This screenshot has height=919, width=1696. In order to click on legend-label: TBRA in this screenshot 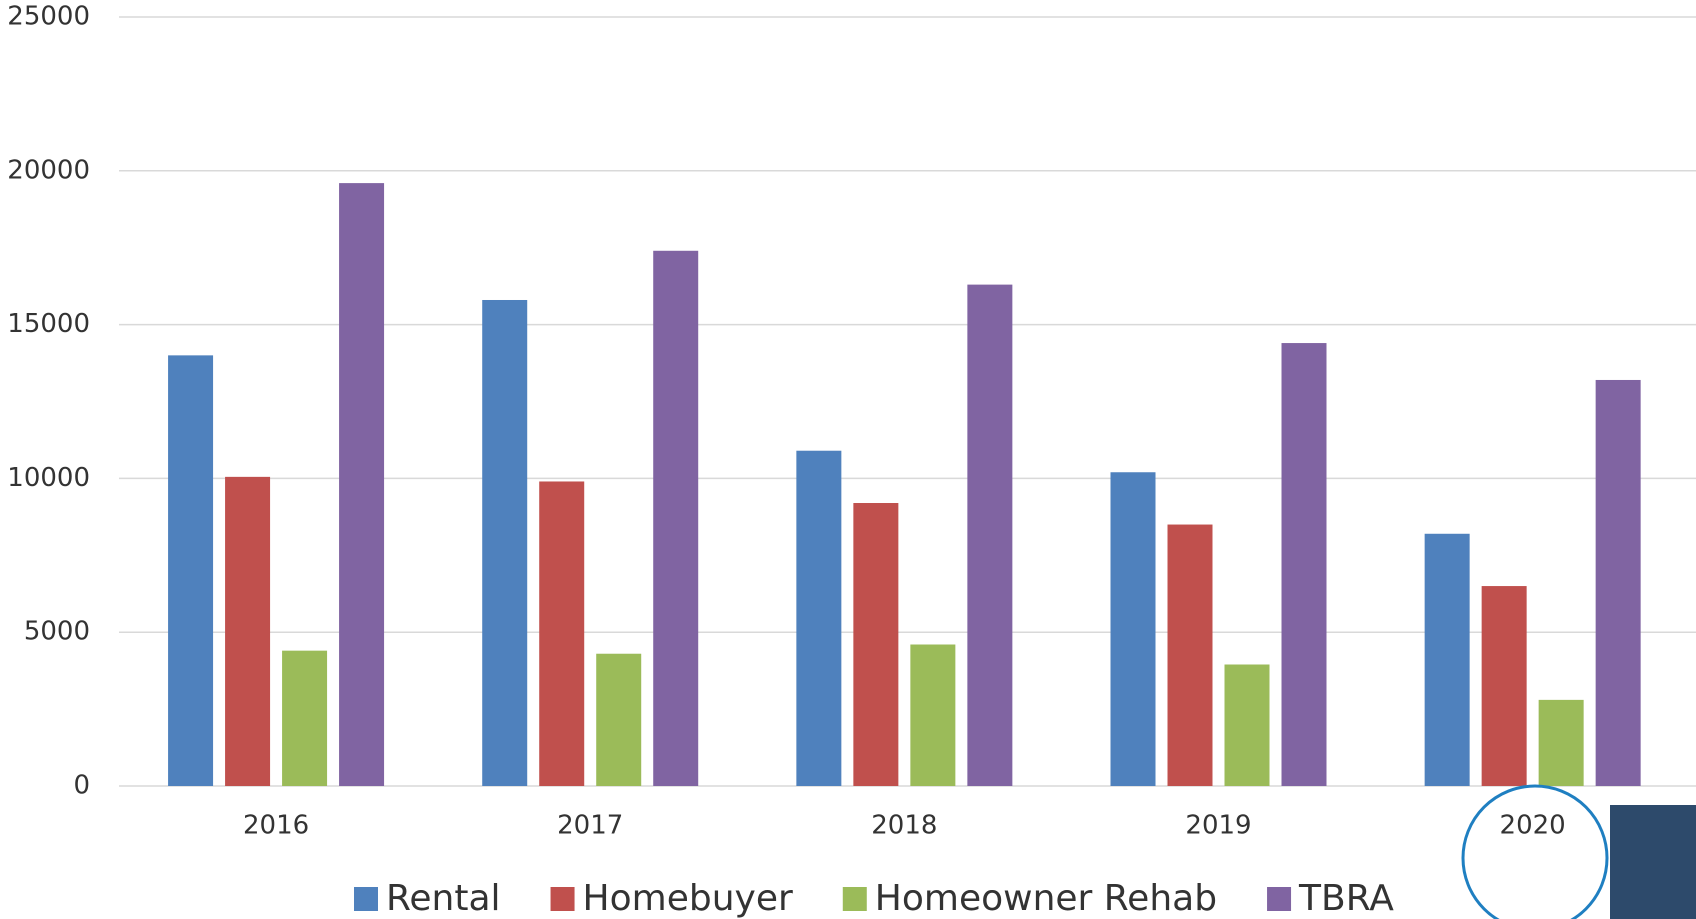, I will do `click(1346, 898)`.